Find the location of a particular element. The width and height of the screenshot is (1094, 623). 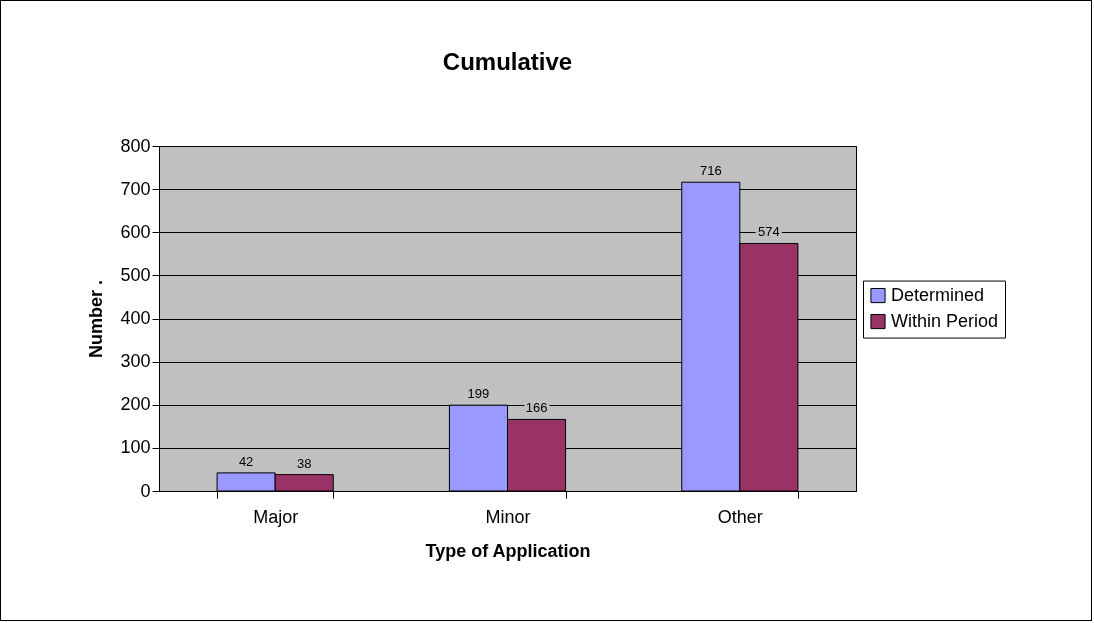

y-tick-label: 300 is located at coordinates (135, 361).